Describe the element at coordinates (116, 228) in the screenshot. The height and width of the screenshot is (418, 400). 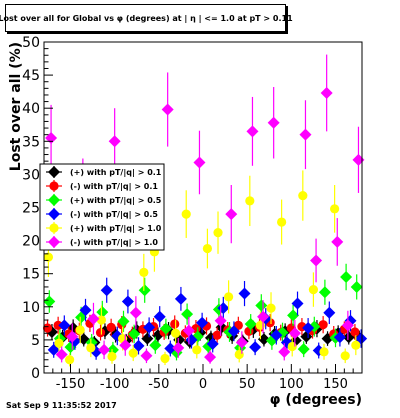
I see `legend-label: (+) with pT/|q| > 1.0` at that location.